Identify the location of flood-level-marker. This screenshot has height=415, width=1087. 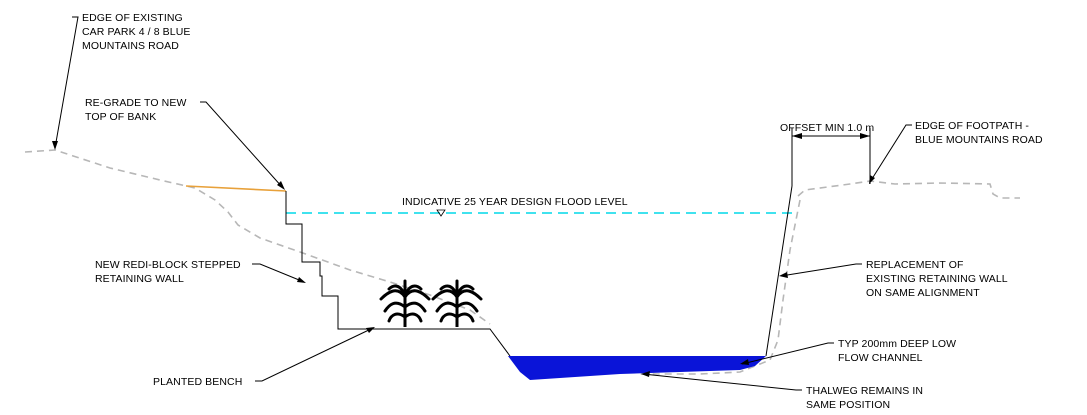
(441, 213).